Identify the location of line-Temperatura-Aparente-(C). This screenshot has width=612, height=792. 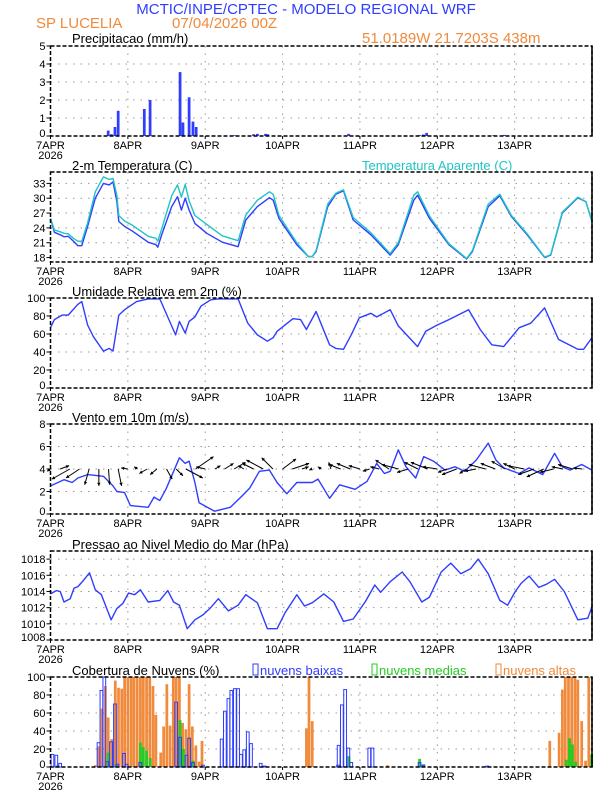
(321, 218).